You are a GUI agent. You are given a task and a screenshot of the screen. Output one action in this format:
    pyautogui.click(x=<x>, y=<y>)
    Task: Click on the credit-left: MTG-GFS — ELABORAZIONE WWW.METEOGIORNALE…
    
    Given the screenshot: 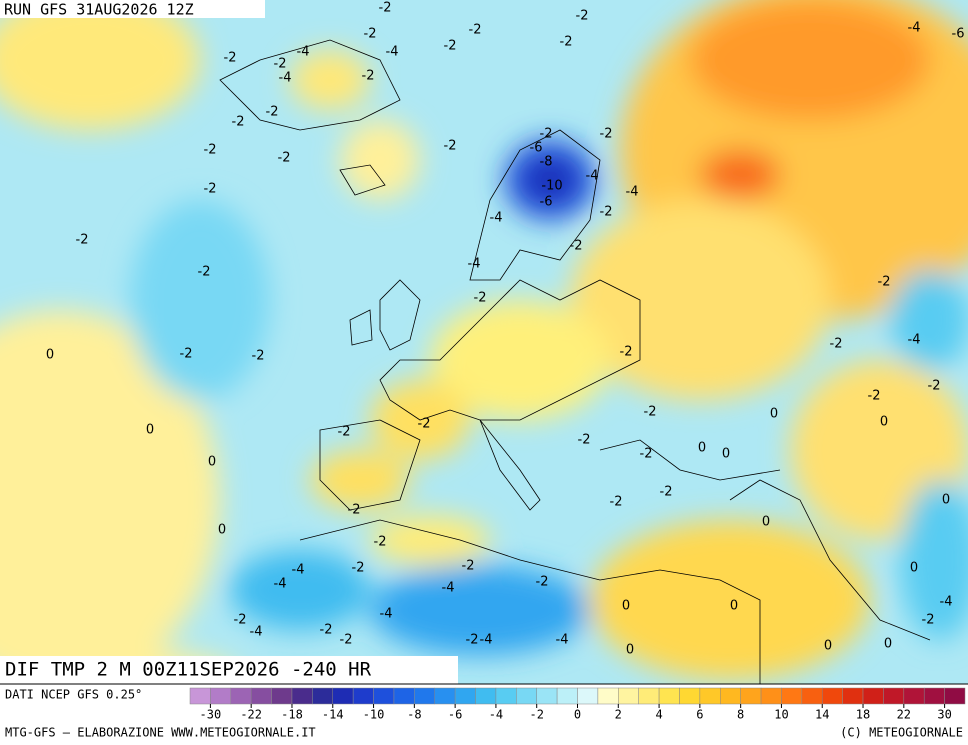 What is the action you would take?
    pyautogui.click(x=160, y=733)
    